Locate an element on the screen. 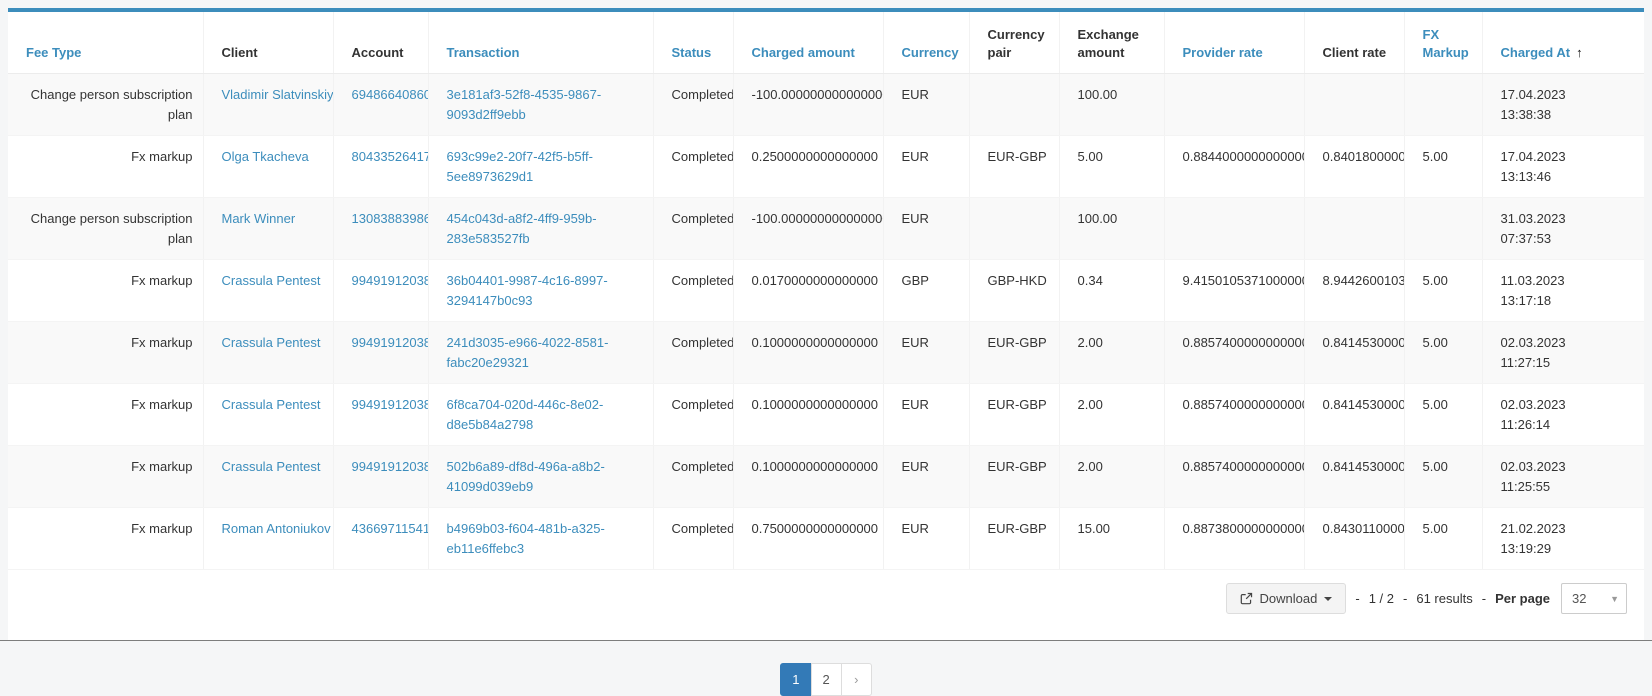 Image resolution: width=1652 pixels, height=696 pixels. account-link: 80433526417 is located at coordinates (389, 157).